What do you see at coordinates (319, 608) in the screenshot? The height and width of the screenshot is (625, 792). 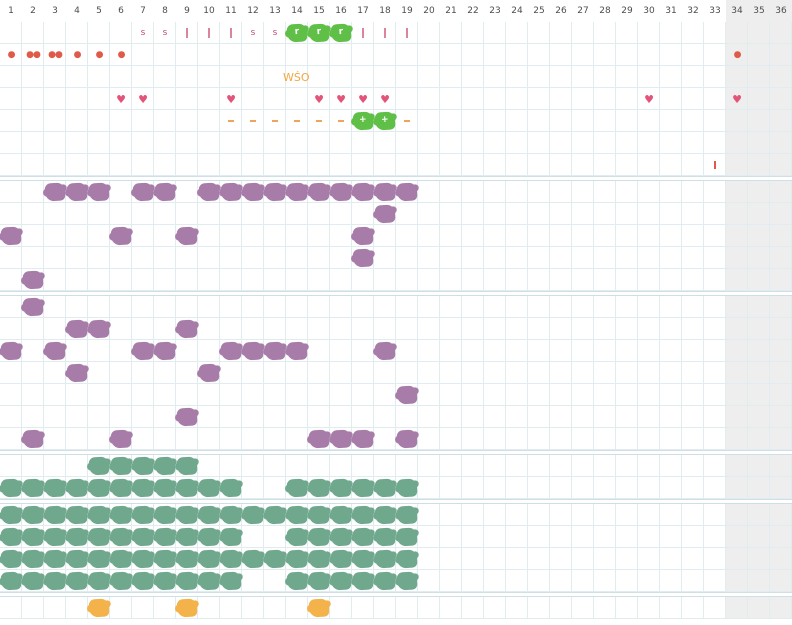 I see `entry-orange` at bounding box center [319, 608].